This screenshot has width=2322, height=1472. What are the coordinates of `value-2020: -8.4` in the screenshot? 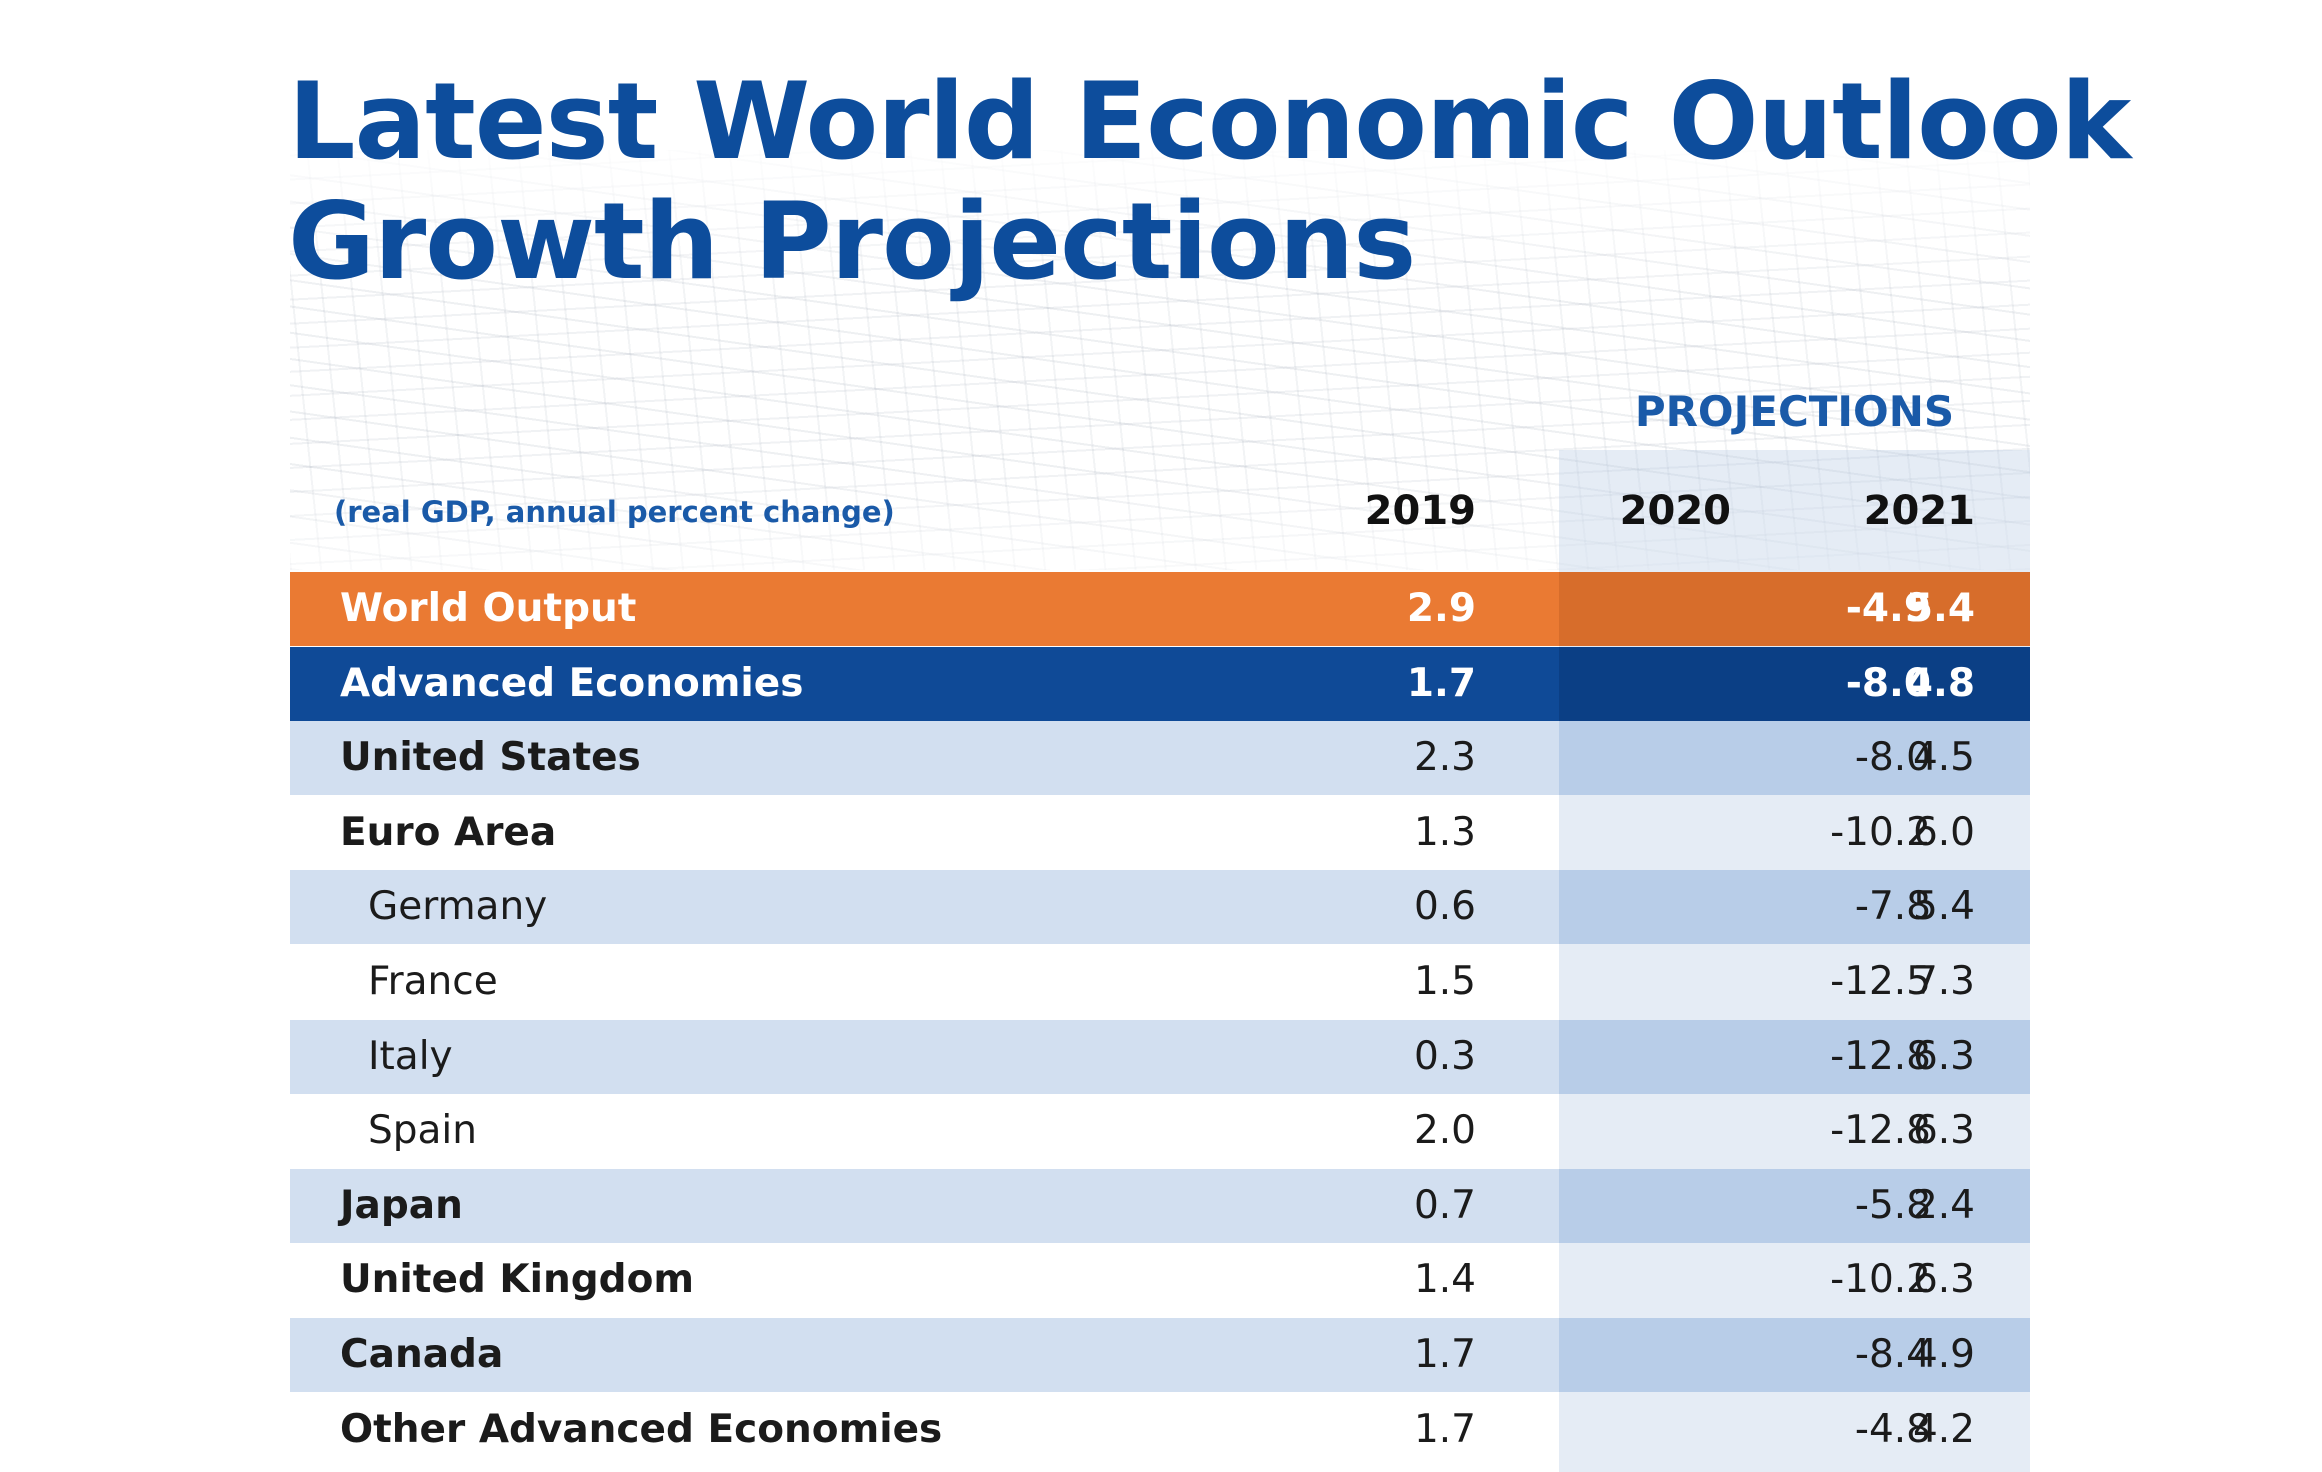 It's located at (1892, 1354).